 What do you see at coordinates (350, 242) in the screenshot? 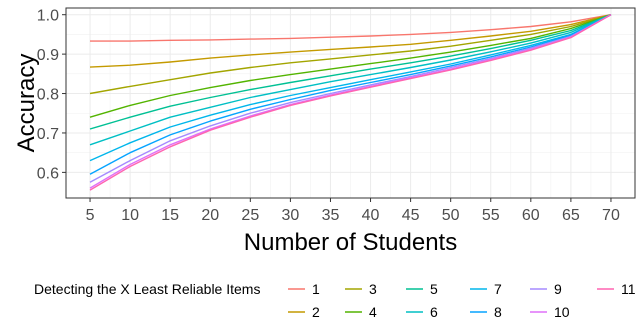
I see `x-axis-title: Number of Students` at bounding box center [350, 242].